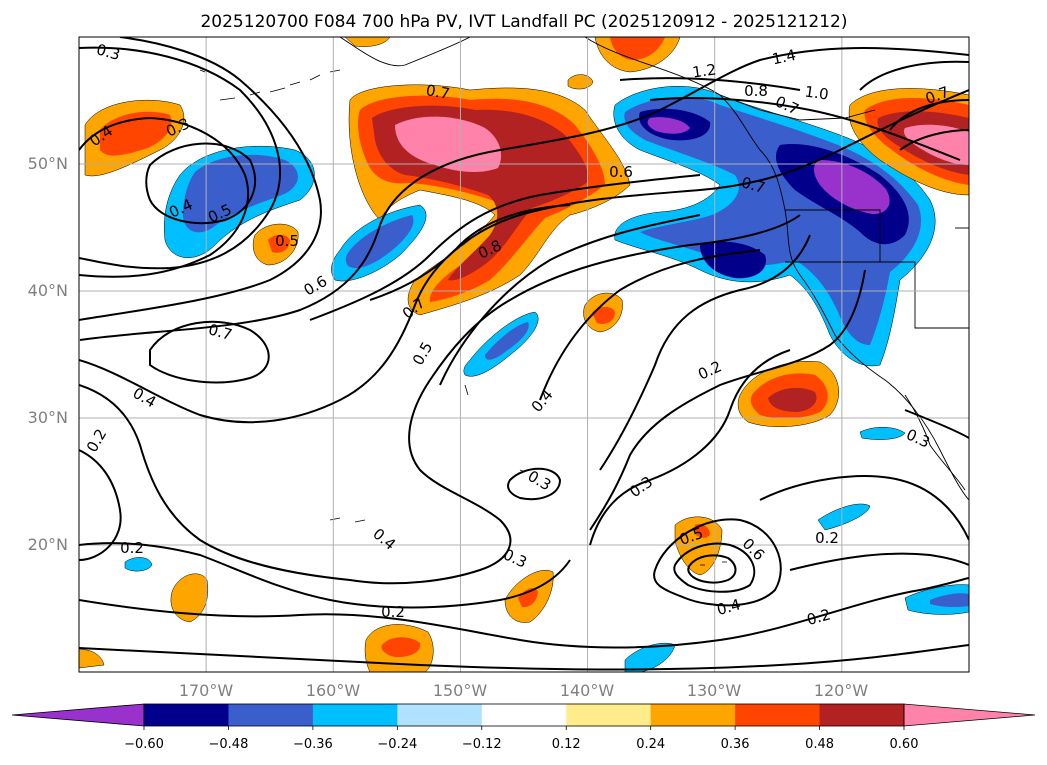 The height and width of the screenshot is (765, 1047). I want to click on lon-label: 130°W, so click(714, 690).